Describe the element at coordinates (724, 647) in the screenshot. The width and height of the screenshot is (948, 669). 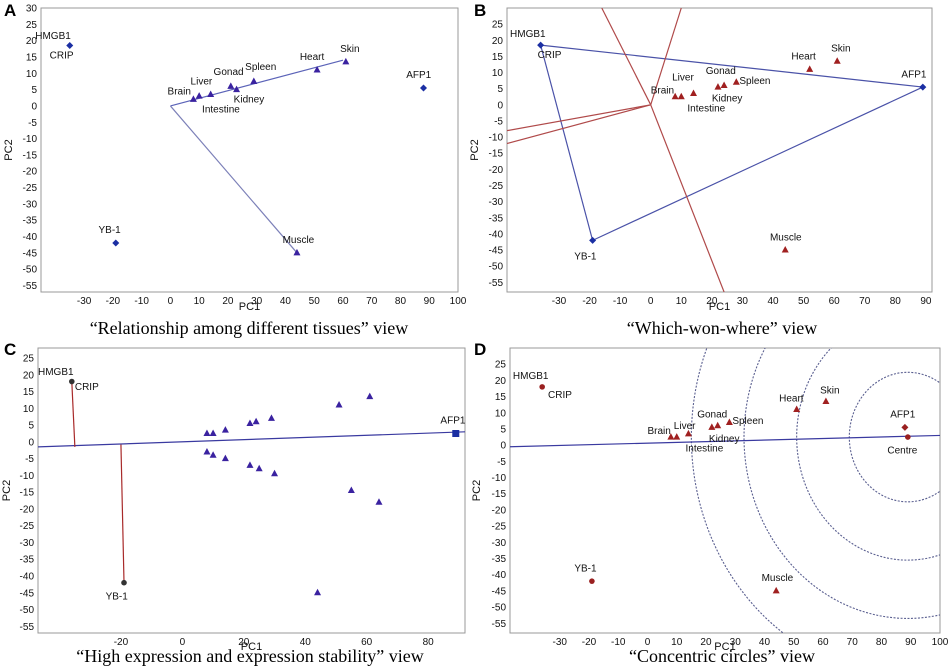
I see `x-axis-label: PC1` at that location.